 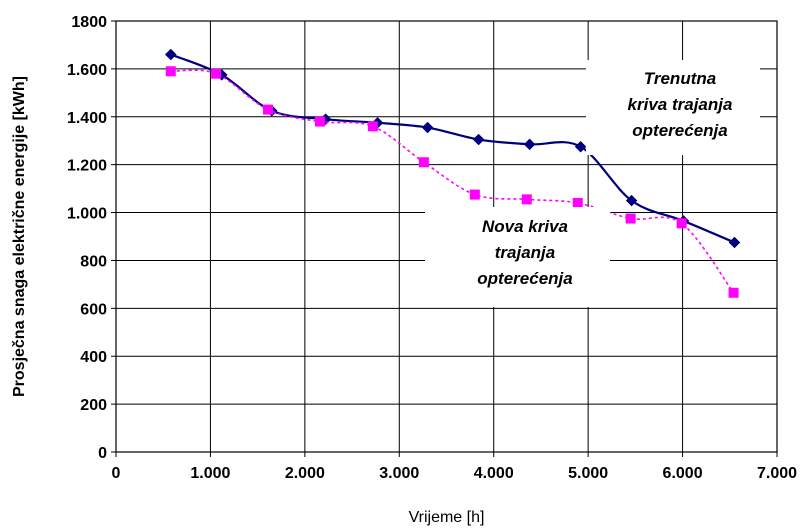 I want to click on x-tick-label: 6.000, so click(x=683, y=473).